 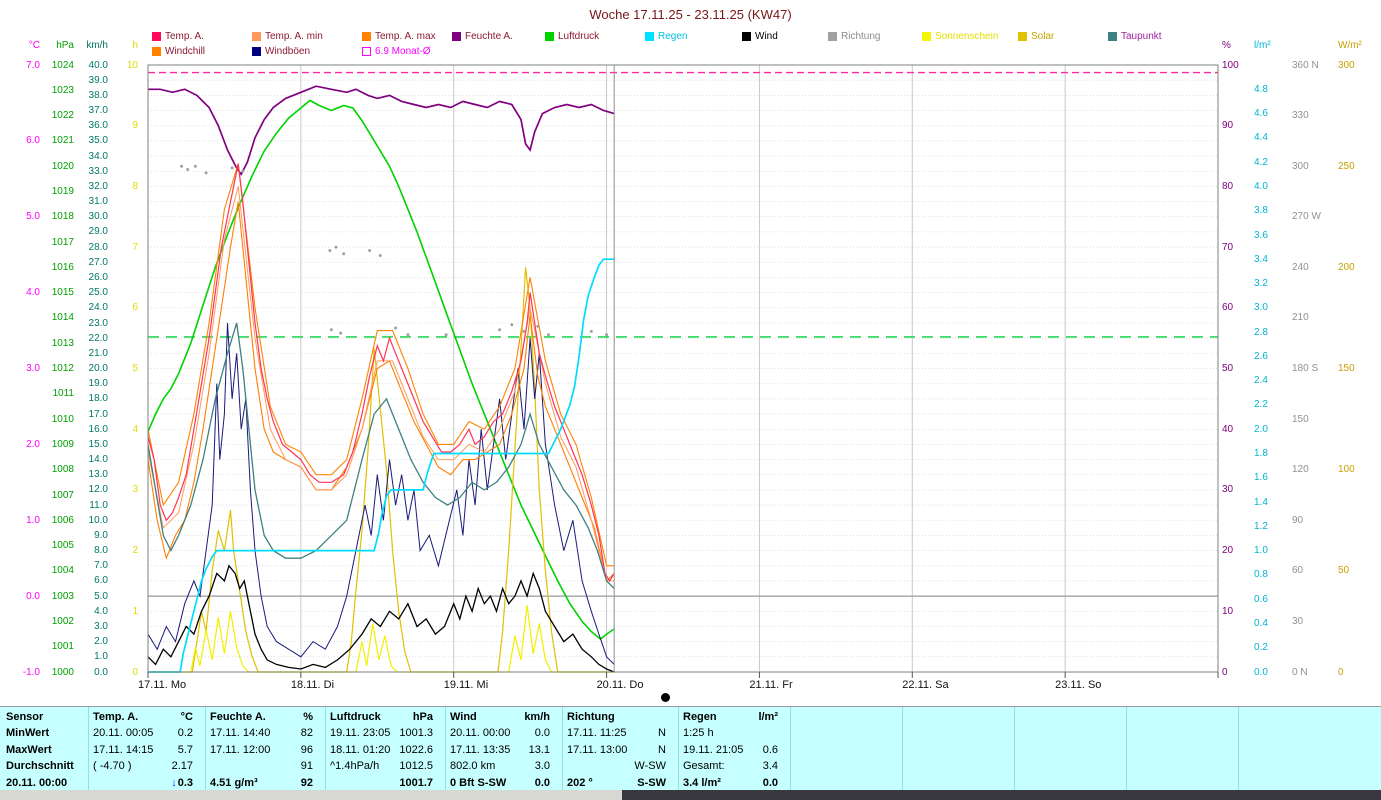 What do you see at coordinates (1043, 36) in the screenshot?
I see `legend-label-solar: Solar` at bounding box center [1043, 36].